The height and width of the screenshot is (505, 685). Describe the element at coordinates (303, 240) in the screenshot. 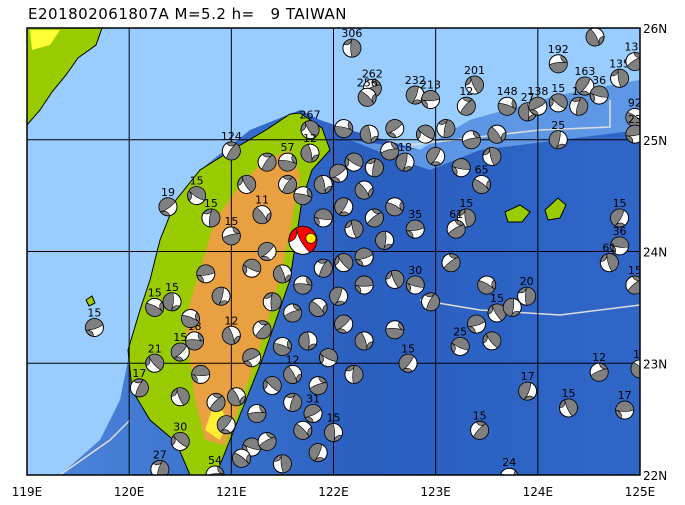

I see `main-event-beachball` at that location.